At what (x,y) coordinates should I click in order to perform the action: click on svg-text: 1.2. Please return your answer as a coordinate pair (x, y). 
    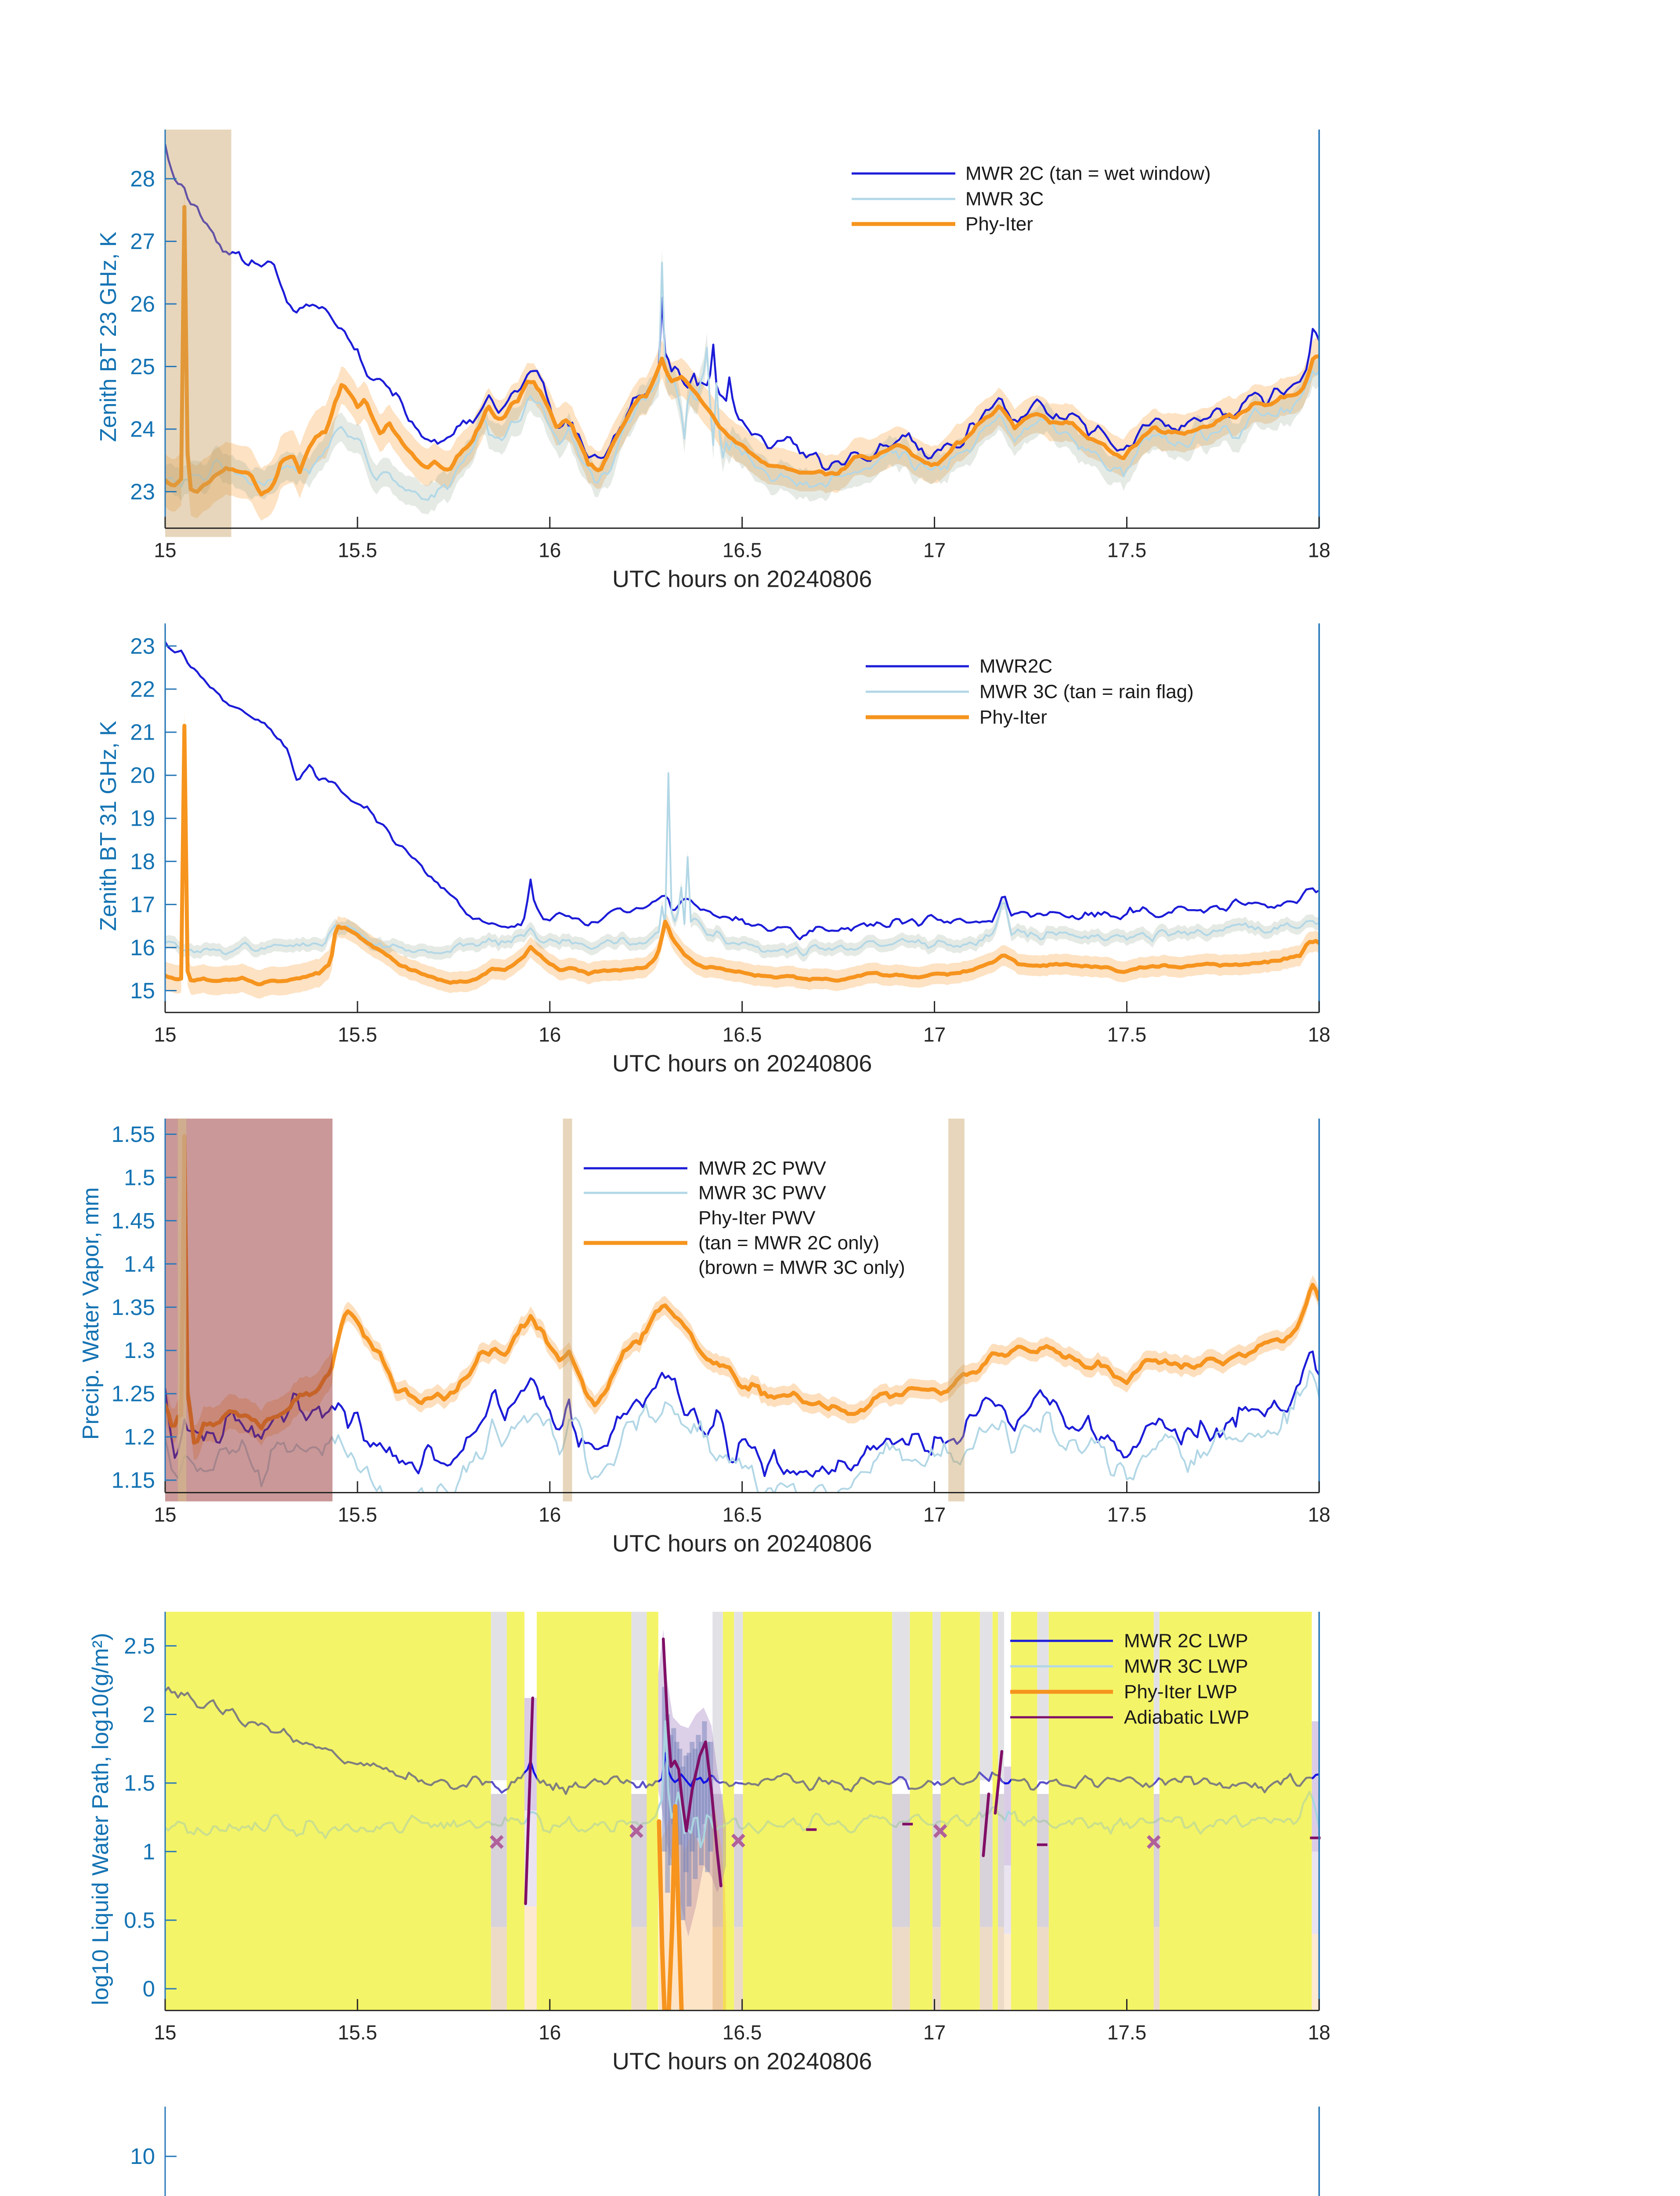
    Looking at the image, I should click on (139, 1437).